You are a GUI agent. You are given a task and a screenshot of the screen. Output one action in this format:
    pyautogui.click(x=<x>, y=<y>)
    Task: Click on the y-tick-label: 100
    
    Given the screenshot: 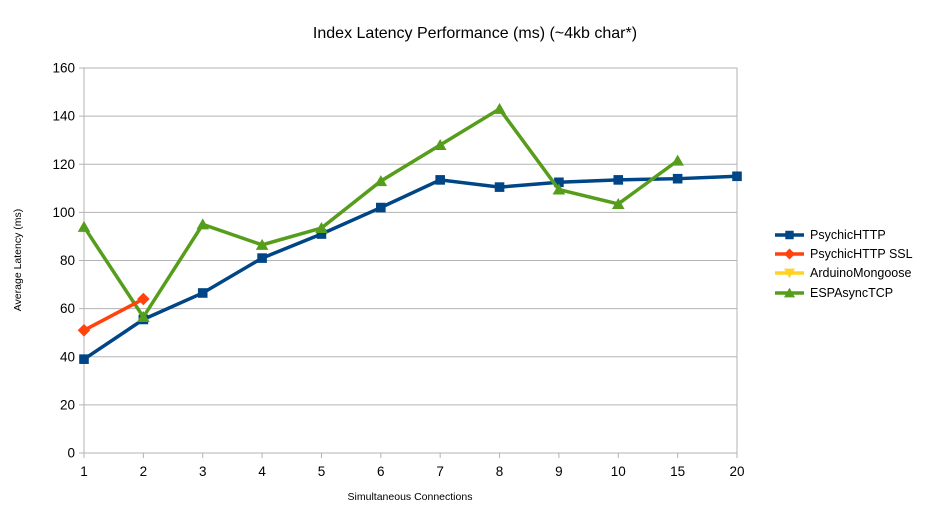 What is the action you would take?
    pyautogui.click(x=63, y=212)
    